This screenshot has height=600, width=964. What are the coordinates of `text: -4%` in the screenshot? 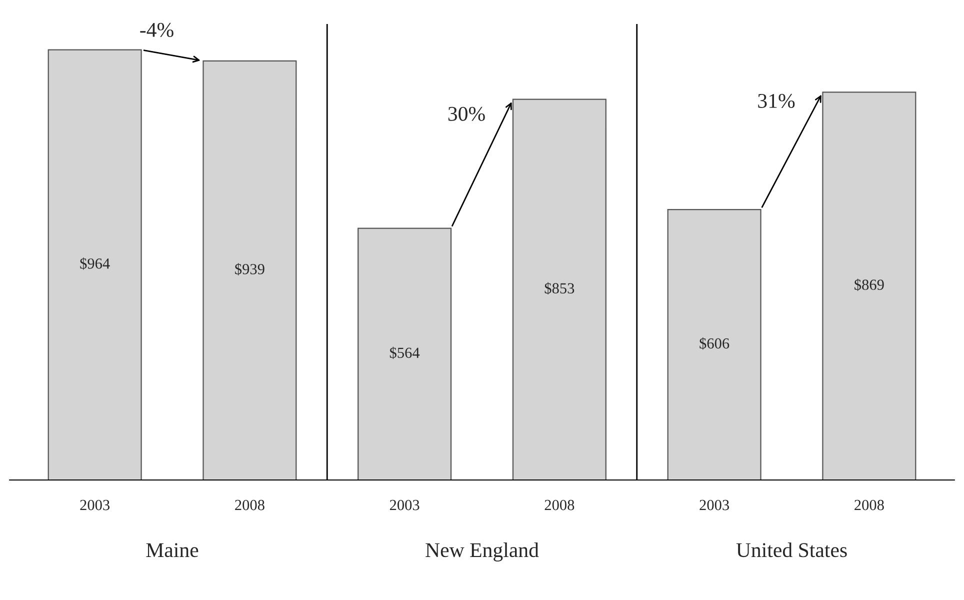 It's located at (157, 30).